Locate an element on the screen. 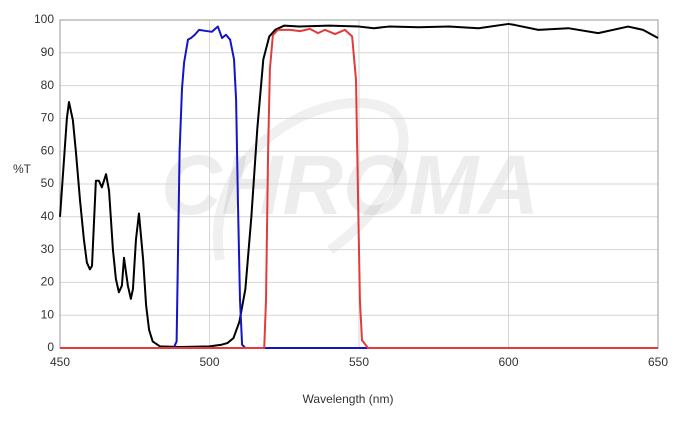 The height and width of the screenshot is (429, 697). y-tick-label: 80 is located at coordinates (48, 85).